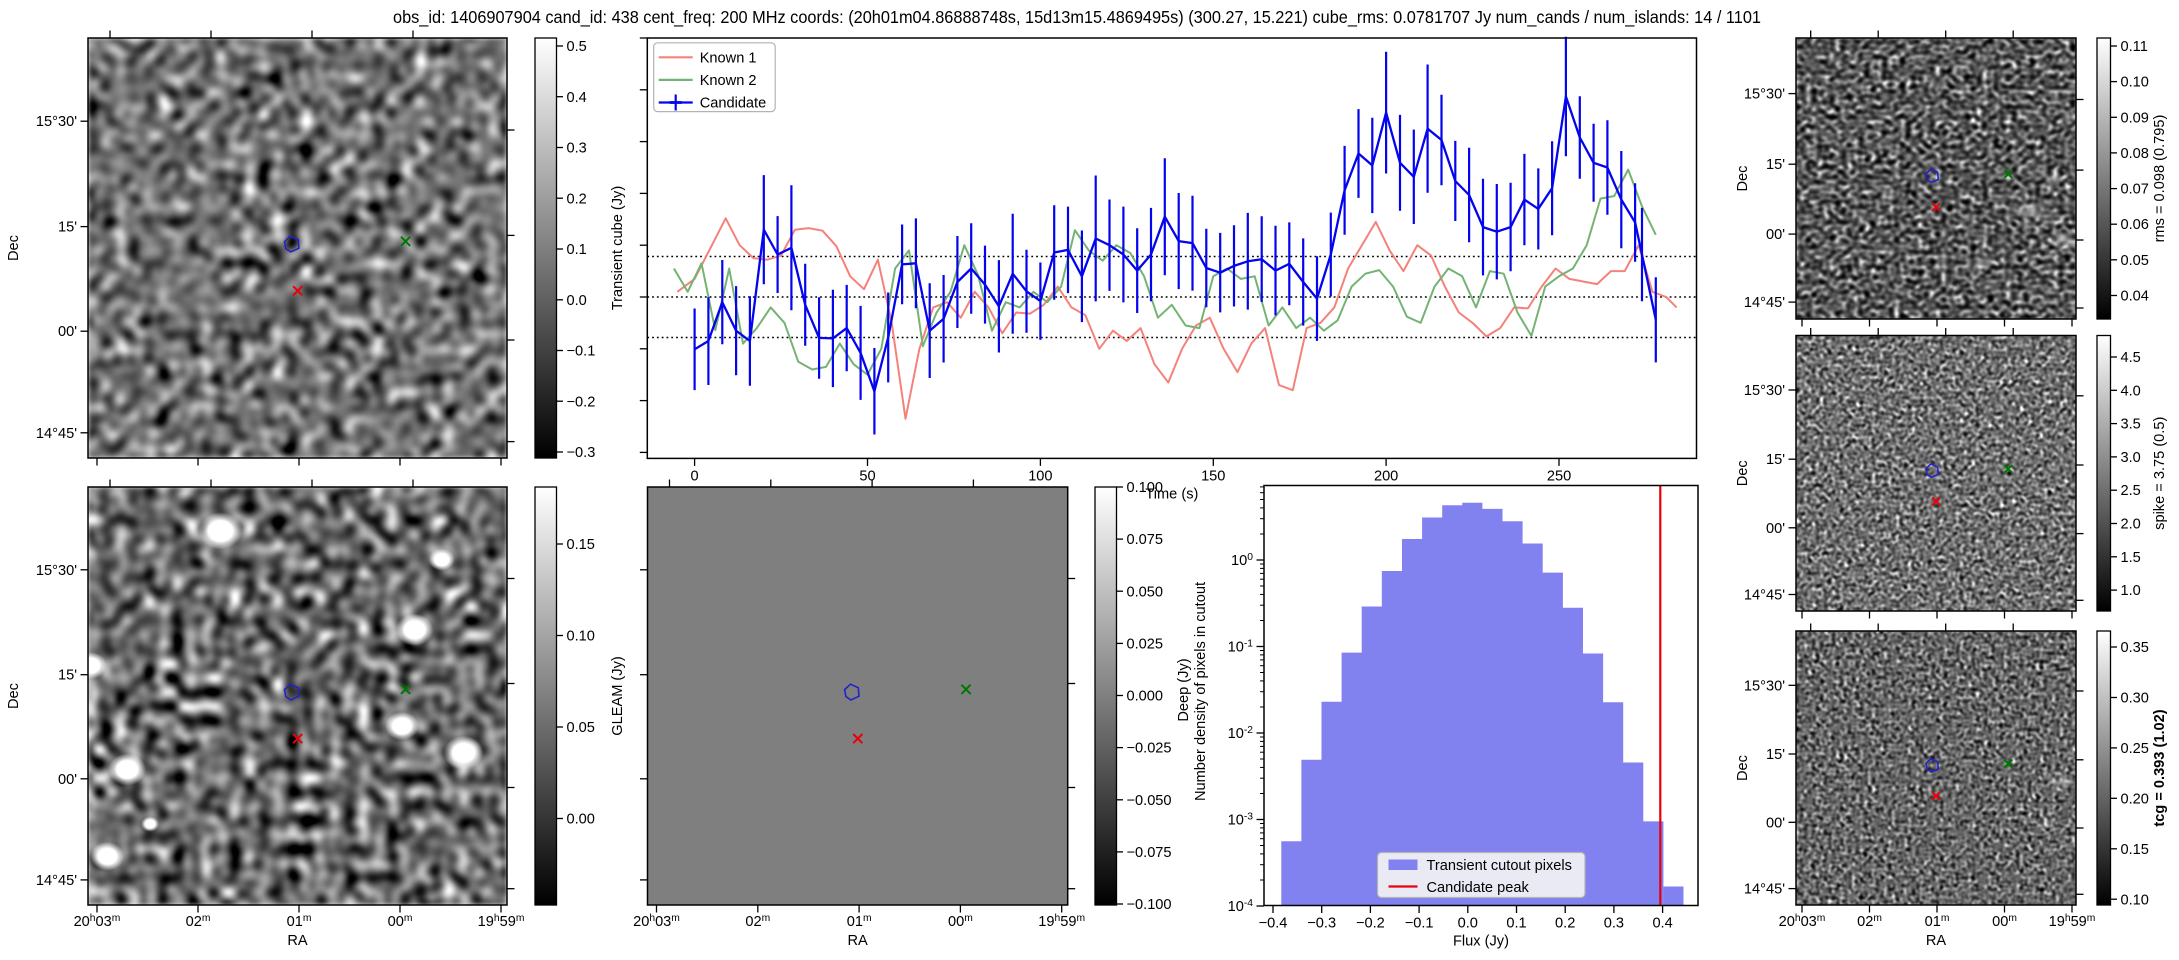 The height and width of the screenshot is (960, 2179). Describe the element at coordinates (1201, 691) in the screenshot. I see `svg-text:Number density of pixels in cu: Number density of pixels in cutout` at that location.